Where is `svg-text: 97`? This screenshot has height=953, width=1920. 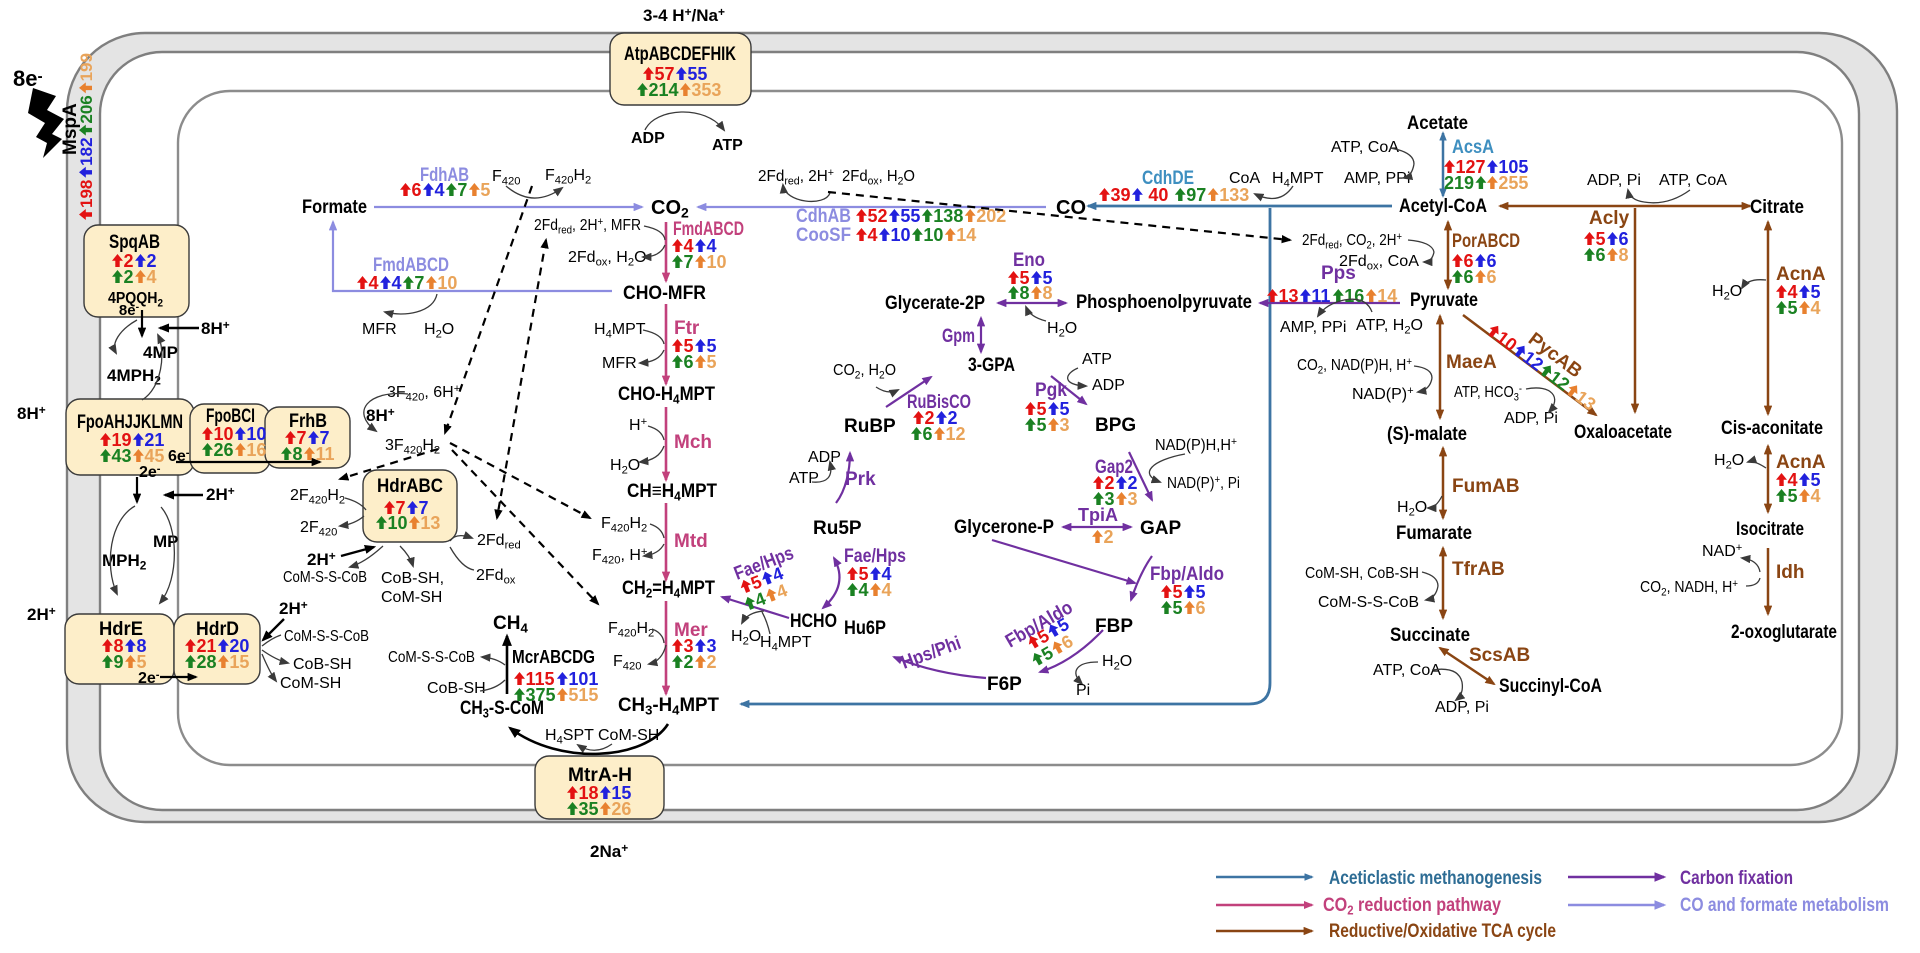 svg-text: 97 is located at coordinates (1196, 195).